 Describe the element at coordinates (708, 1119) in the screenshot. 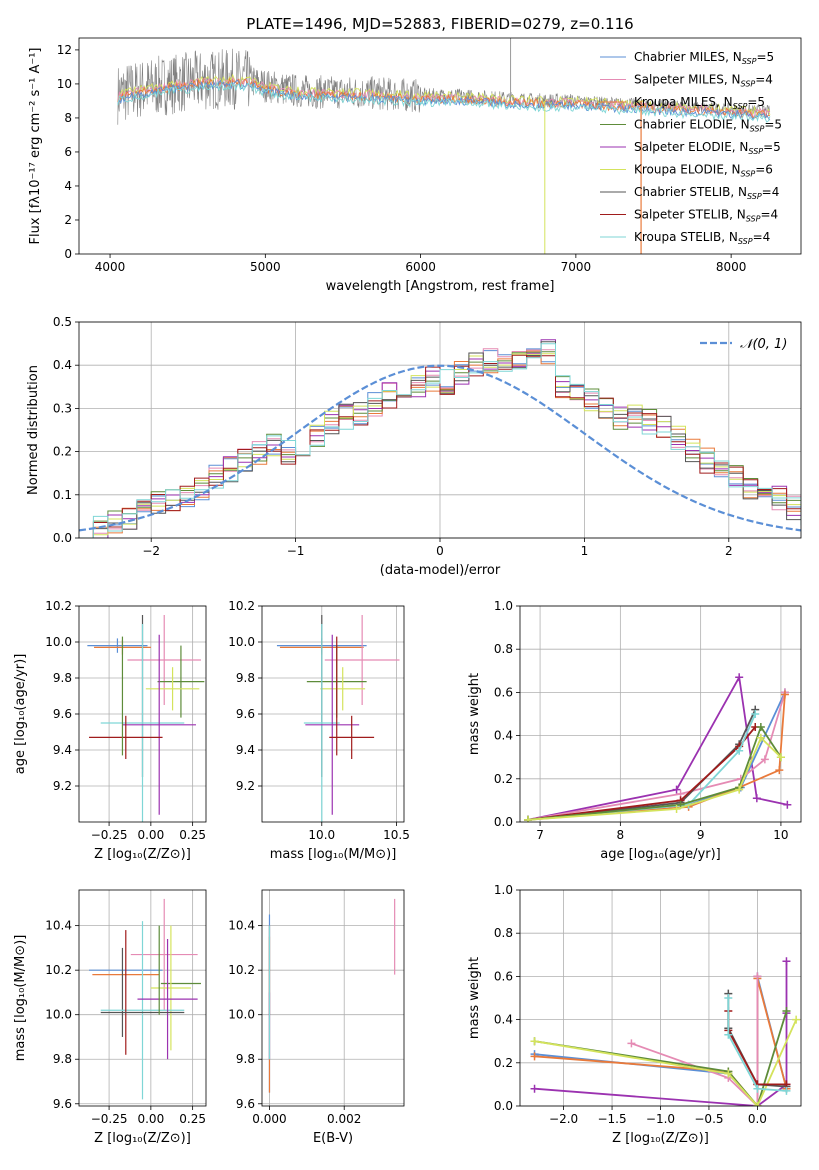

I see `x-tick-label: −0.5` at that location.